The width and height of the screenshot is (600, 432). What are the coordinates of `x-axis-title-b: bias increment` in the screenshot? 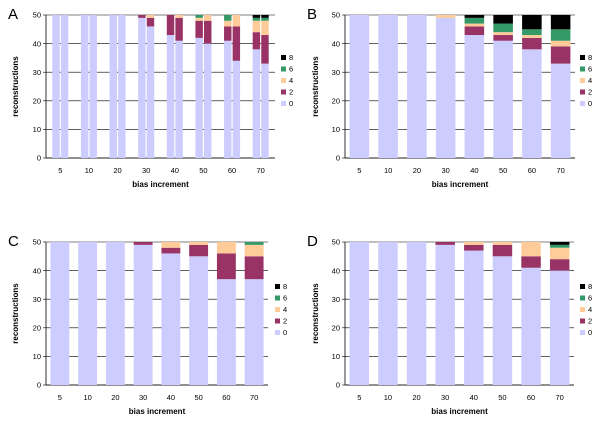 It's located at (460, 184).